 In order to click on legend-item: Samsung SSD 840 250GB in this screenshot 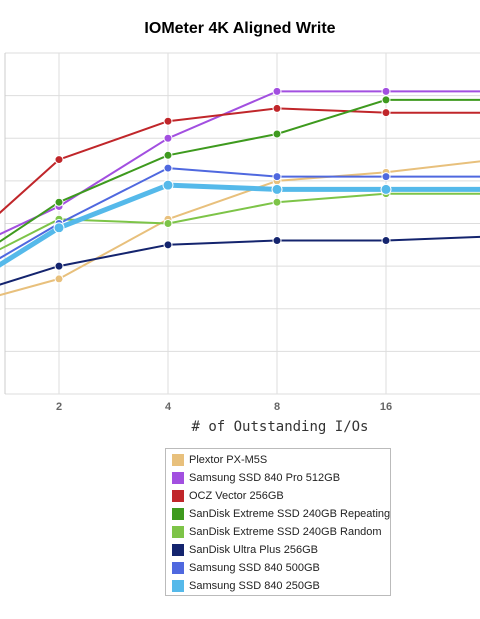, I will do `click(278, 586)`.